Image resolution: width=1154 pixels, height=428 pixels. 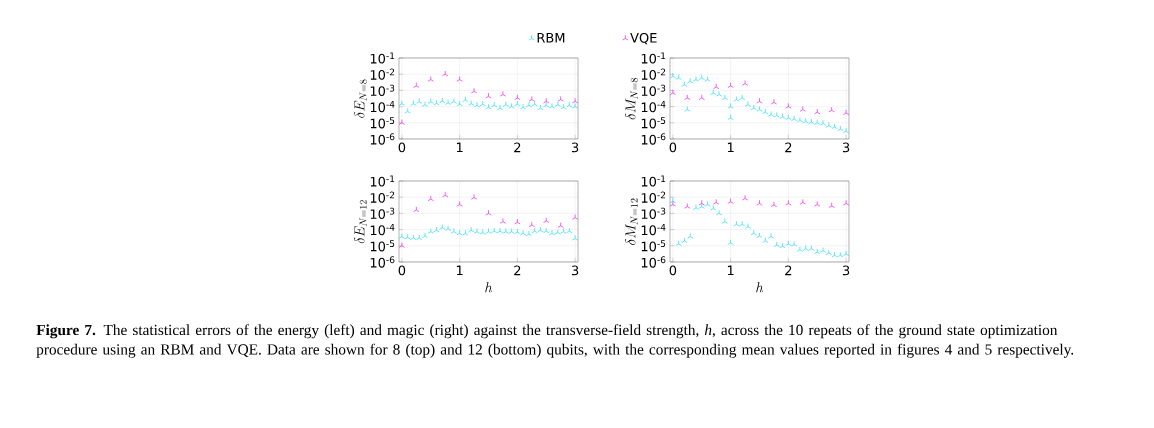 What do you see at coordinates (360, 222) in the screenshot?
I see `y-axis-title: $\delta E_{N=12}$` at bounding box center [360, 222].